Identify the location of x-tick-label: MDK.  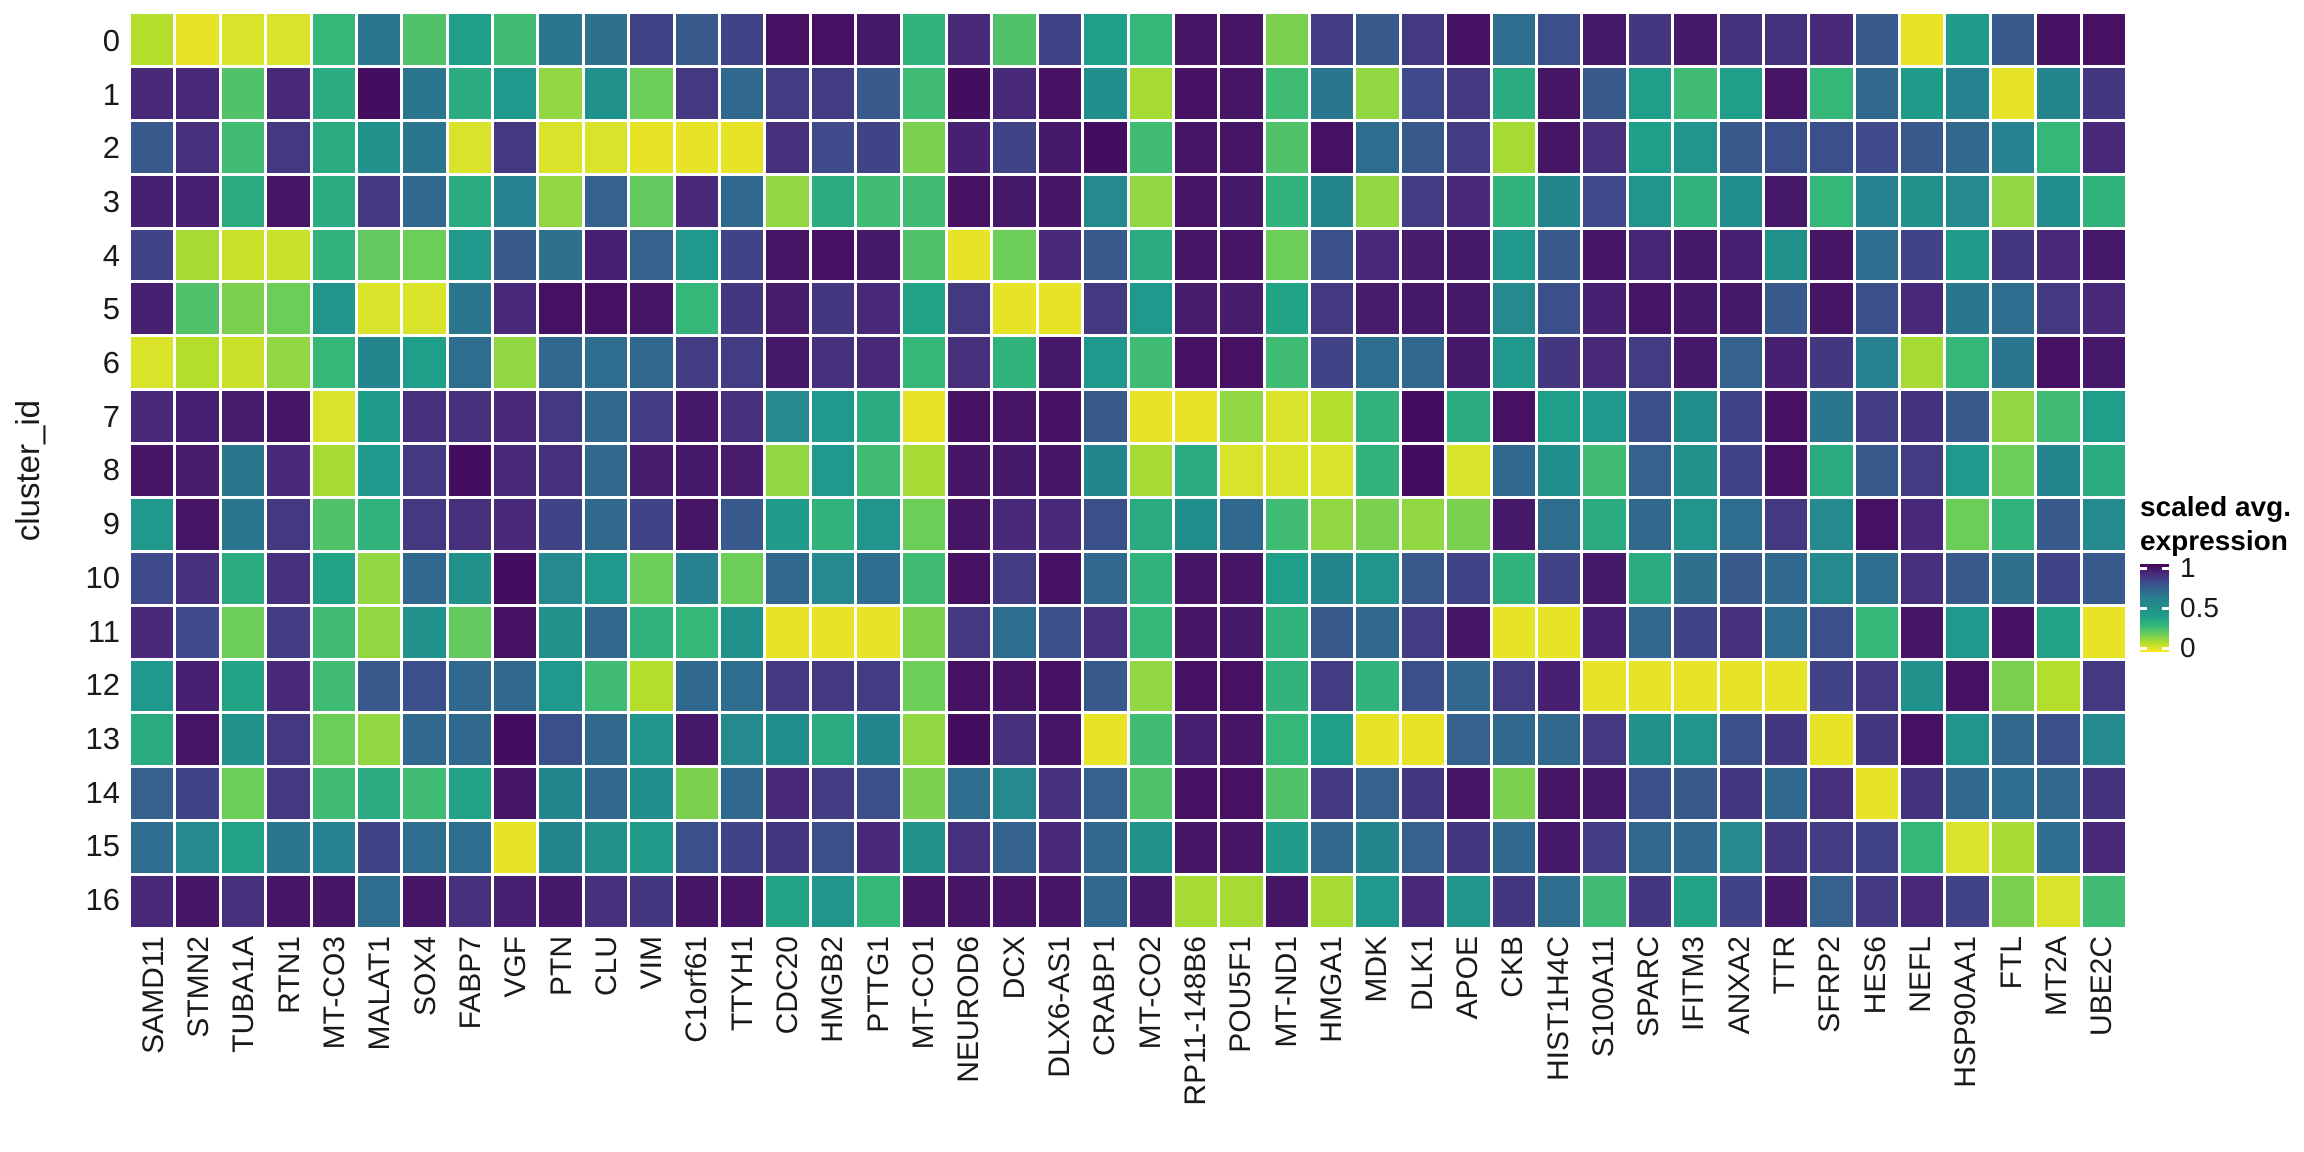
(1377, 969).